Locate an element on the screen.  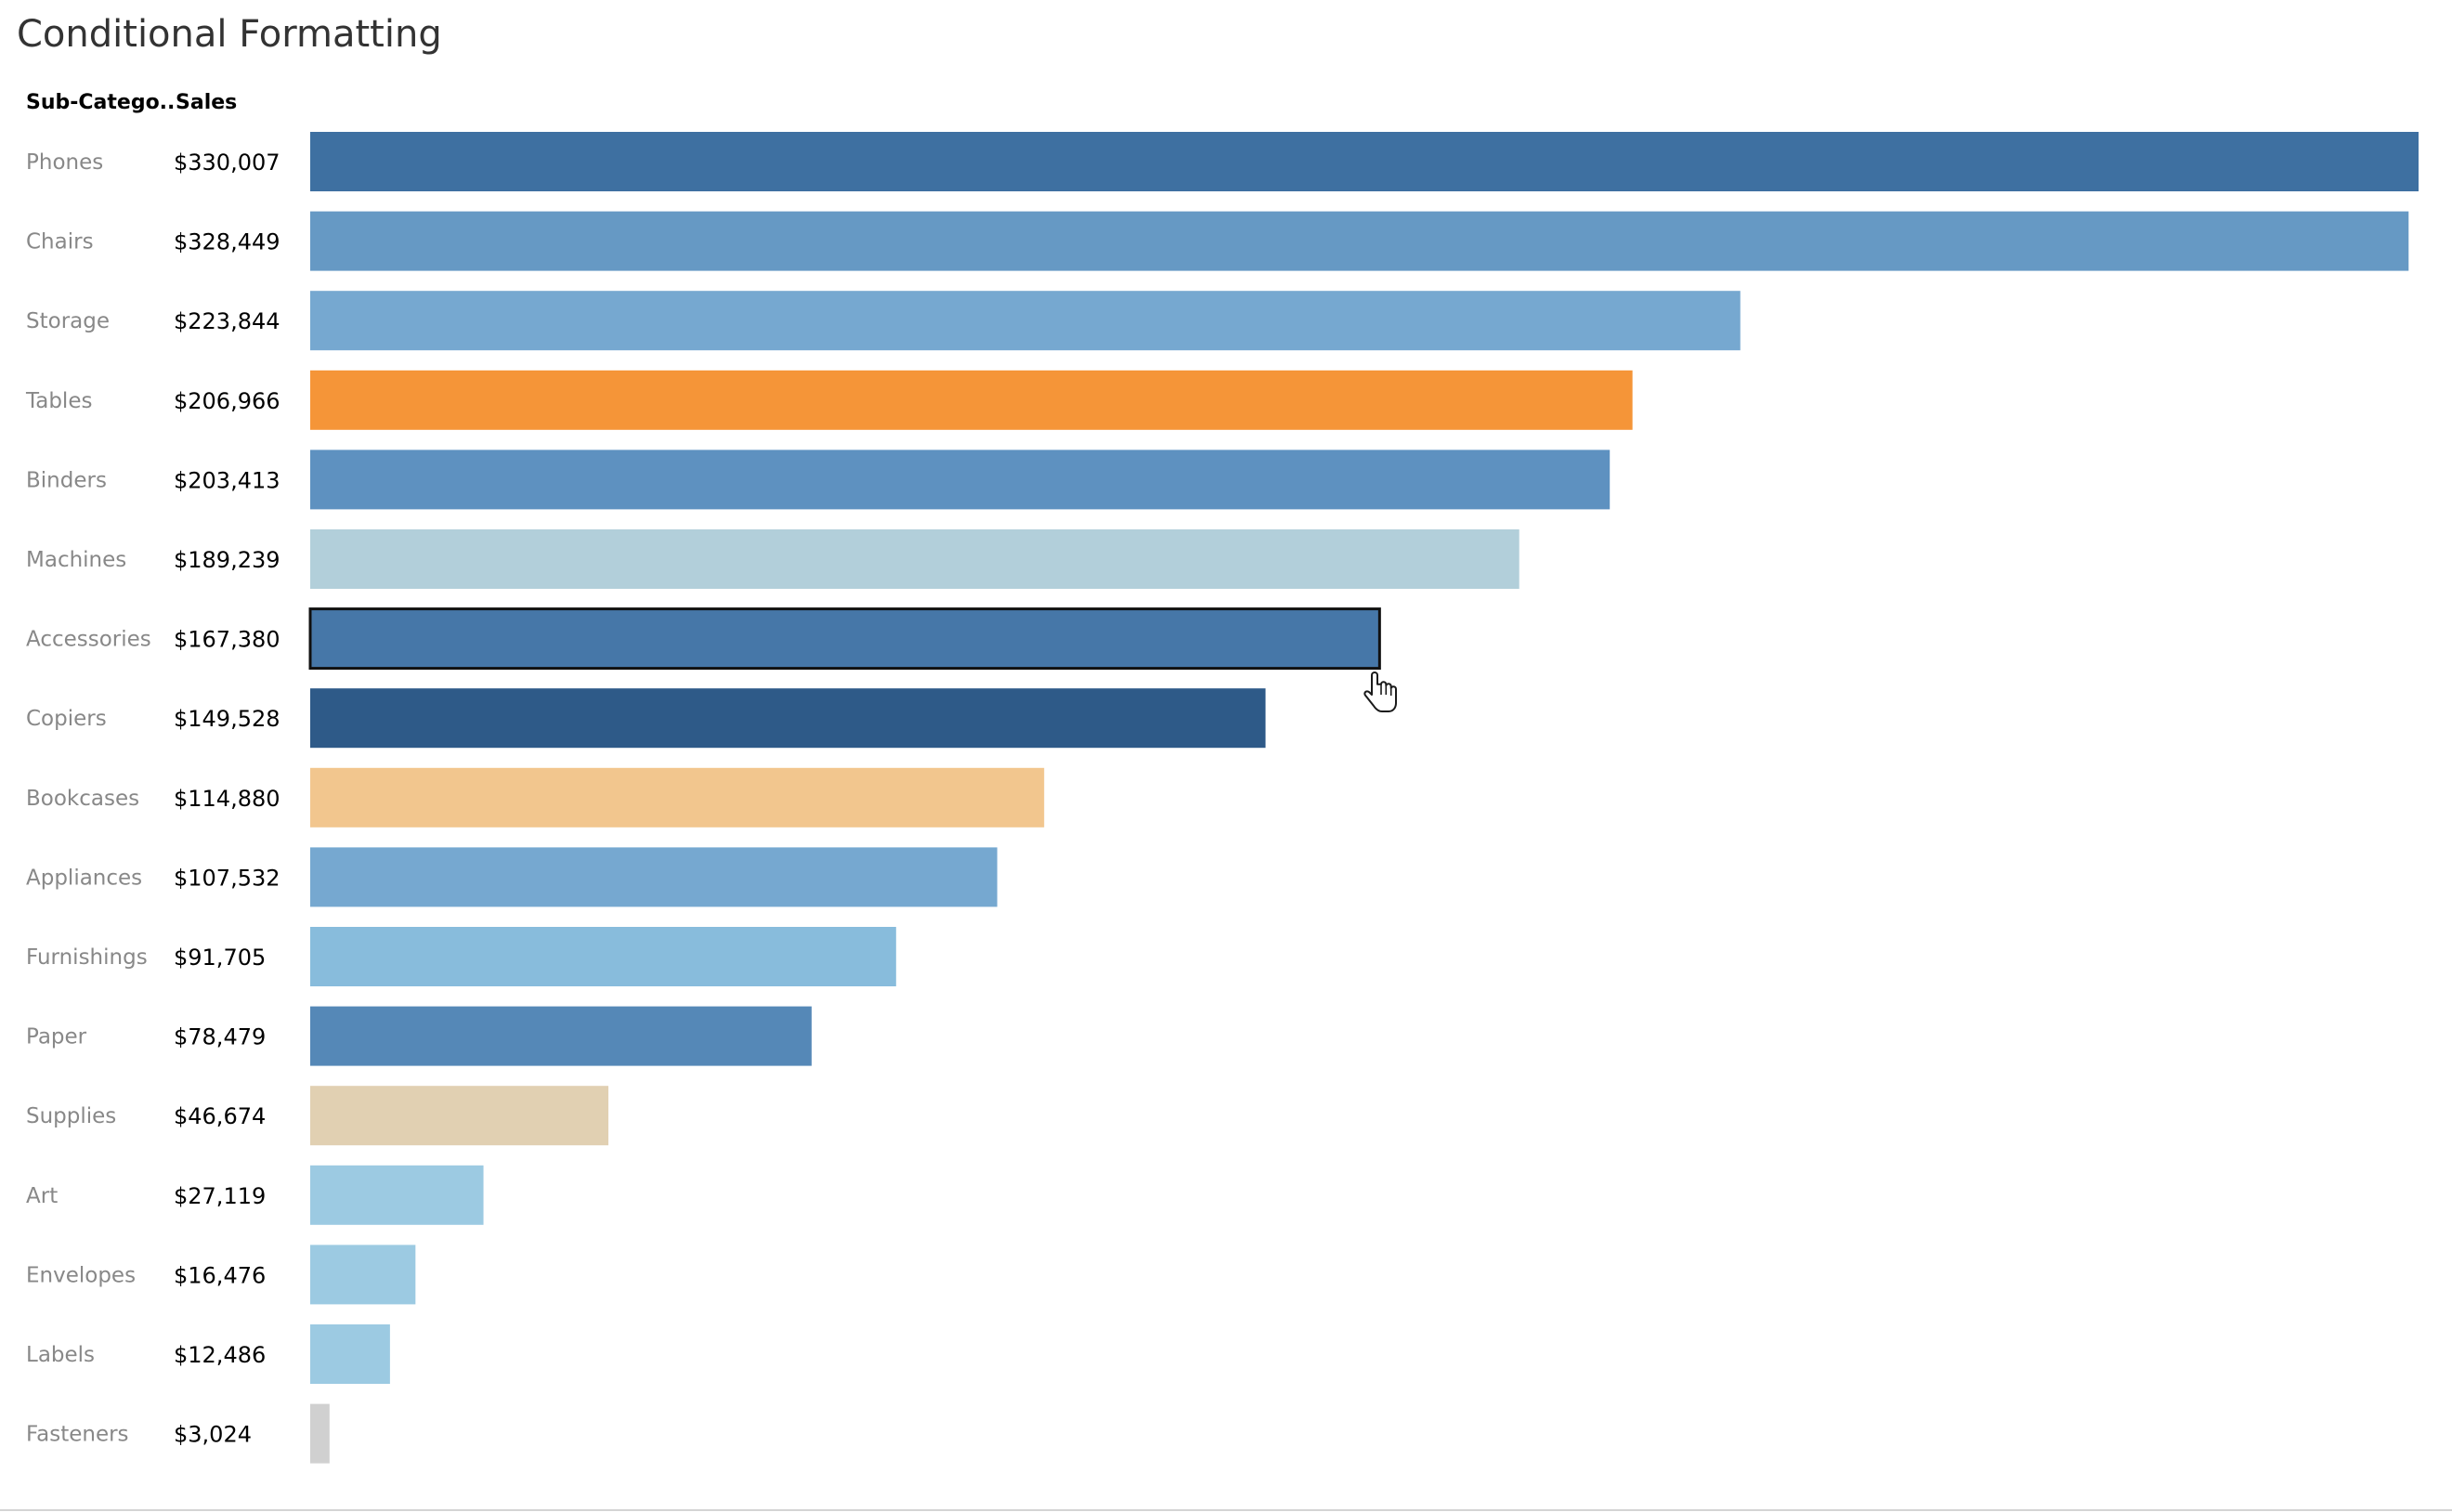
bar-labels is located at coordinates (350, 1354).